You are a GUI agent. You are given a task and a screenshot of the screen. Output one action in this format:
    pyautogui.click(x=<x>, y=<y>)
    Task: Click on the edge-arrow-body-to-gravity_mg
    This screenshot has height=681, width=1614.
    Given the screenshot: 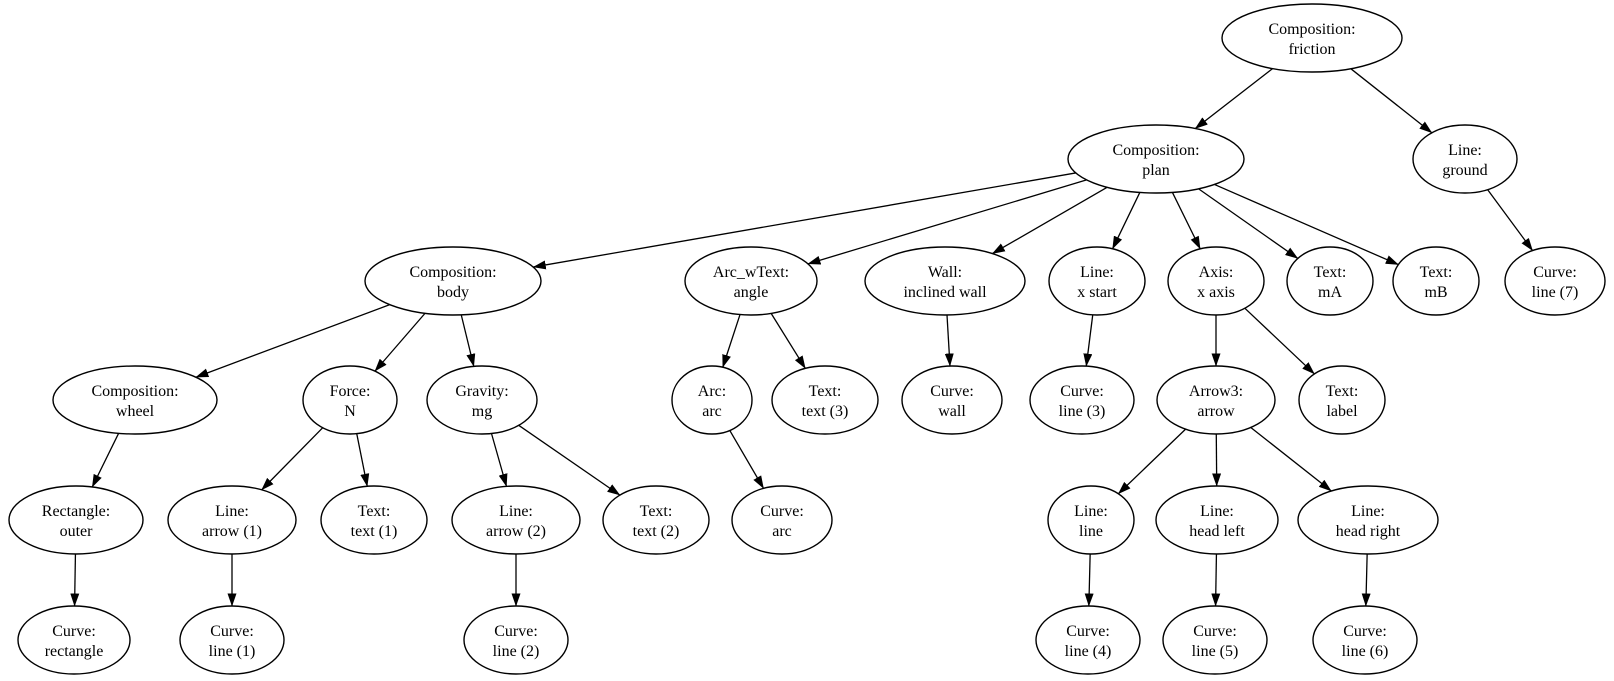 What is the action you would take?
    pyautogui.click(x=468, y=340)
    